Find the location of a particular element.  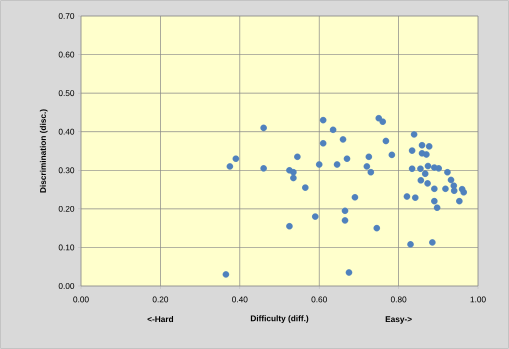

x-tick-label: 0.40 is located at coordinates (240, 299).